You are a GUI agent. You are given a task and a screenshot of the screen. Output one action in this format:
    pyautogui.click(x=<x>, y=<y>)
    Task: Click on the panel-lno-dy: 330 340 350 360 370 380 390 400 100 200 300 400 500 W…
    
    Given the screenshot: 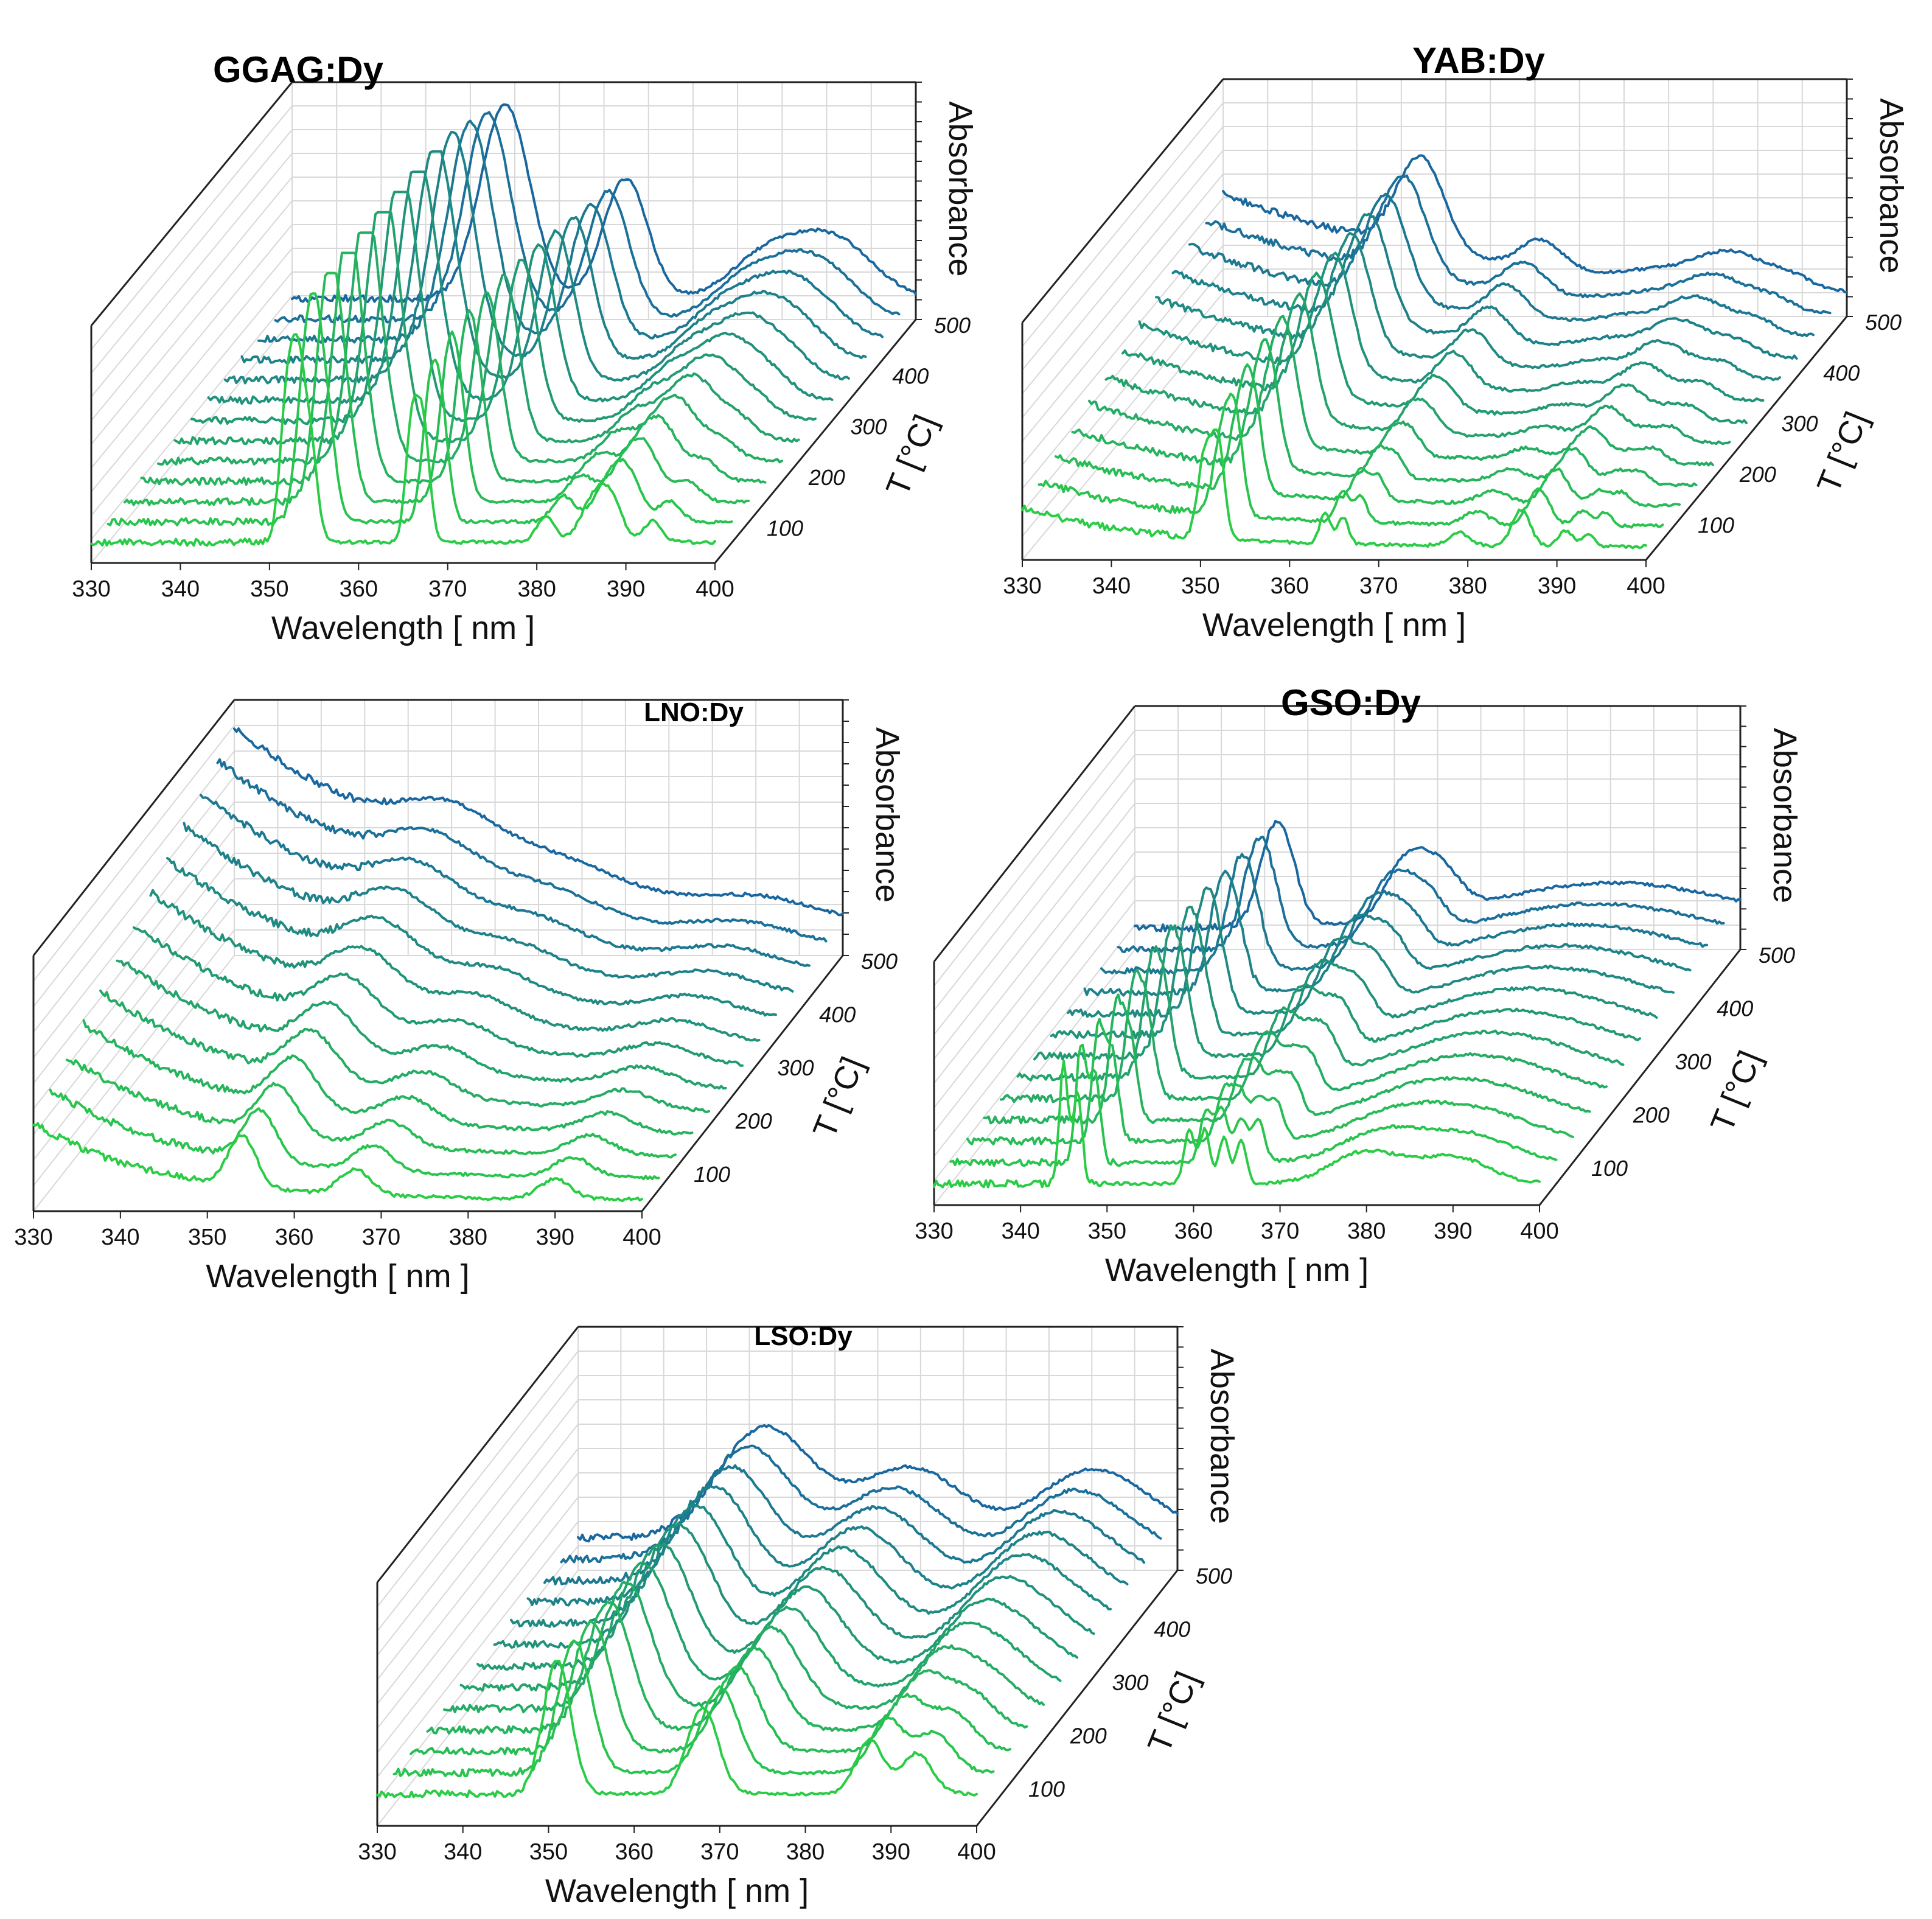 What is the action you would take?
    pyautogui.click(x=459, y=996)
    